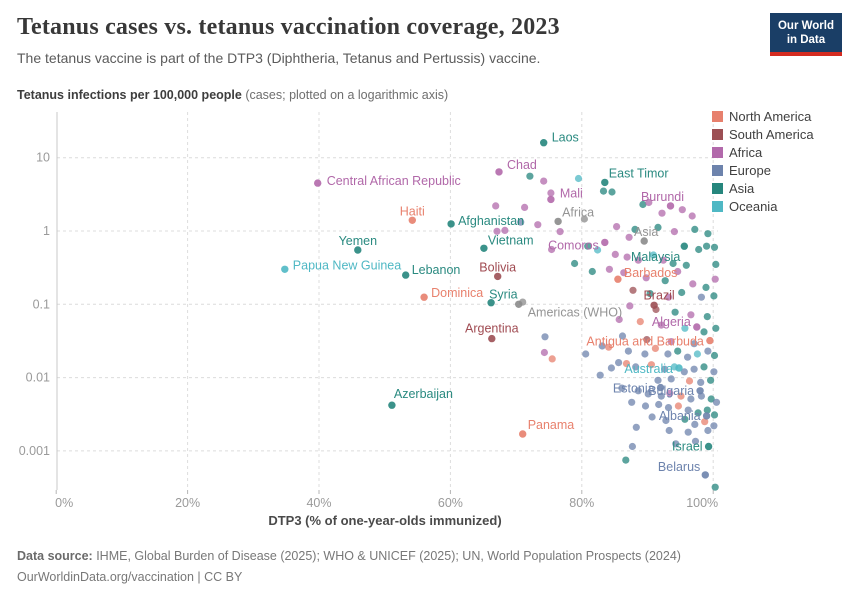 The height and width of the screenshot is (600, 850). What do you see at coordinates (451, 224) in the screenshot?
I see `data-point-afghanistan` at bounding box center [451, 224].